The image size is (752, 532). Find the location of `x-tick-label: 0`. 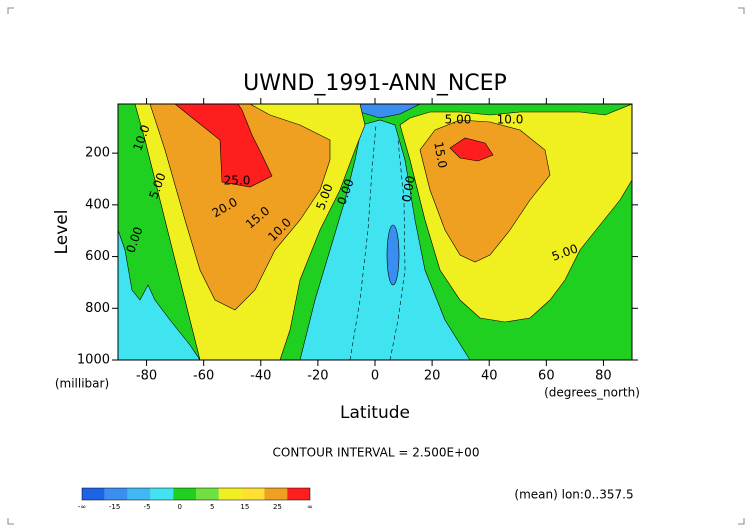

x-tick-label: 0 is located at coordinates (375, 376).